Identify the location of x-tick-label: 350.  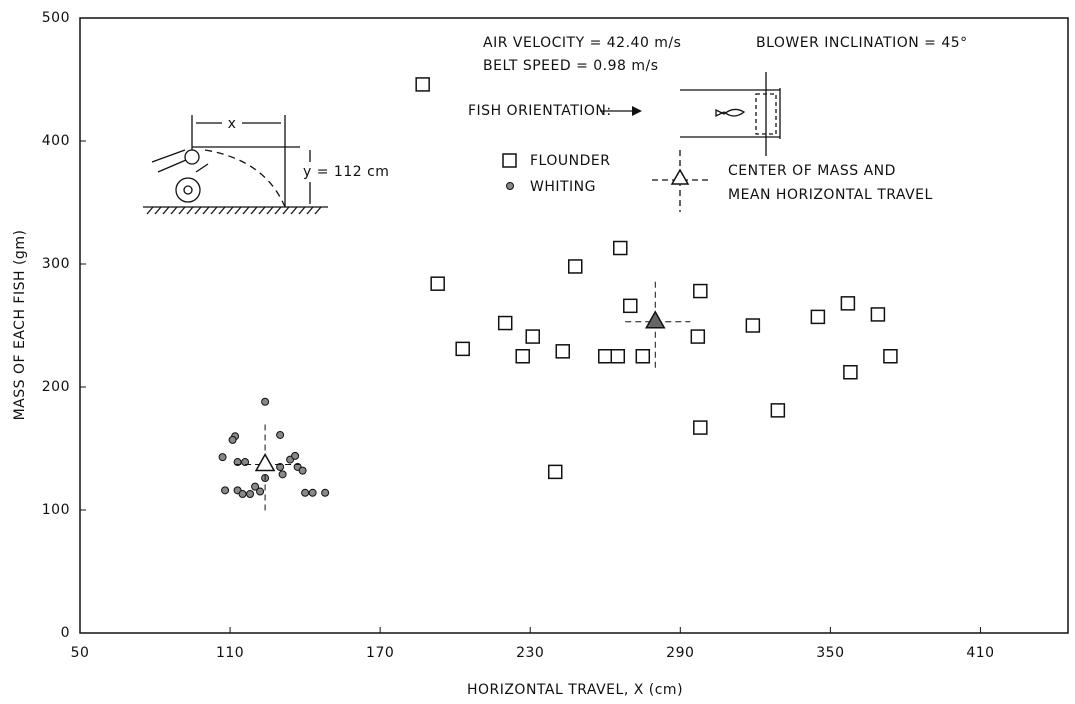
(830, 653).